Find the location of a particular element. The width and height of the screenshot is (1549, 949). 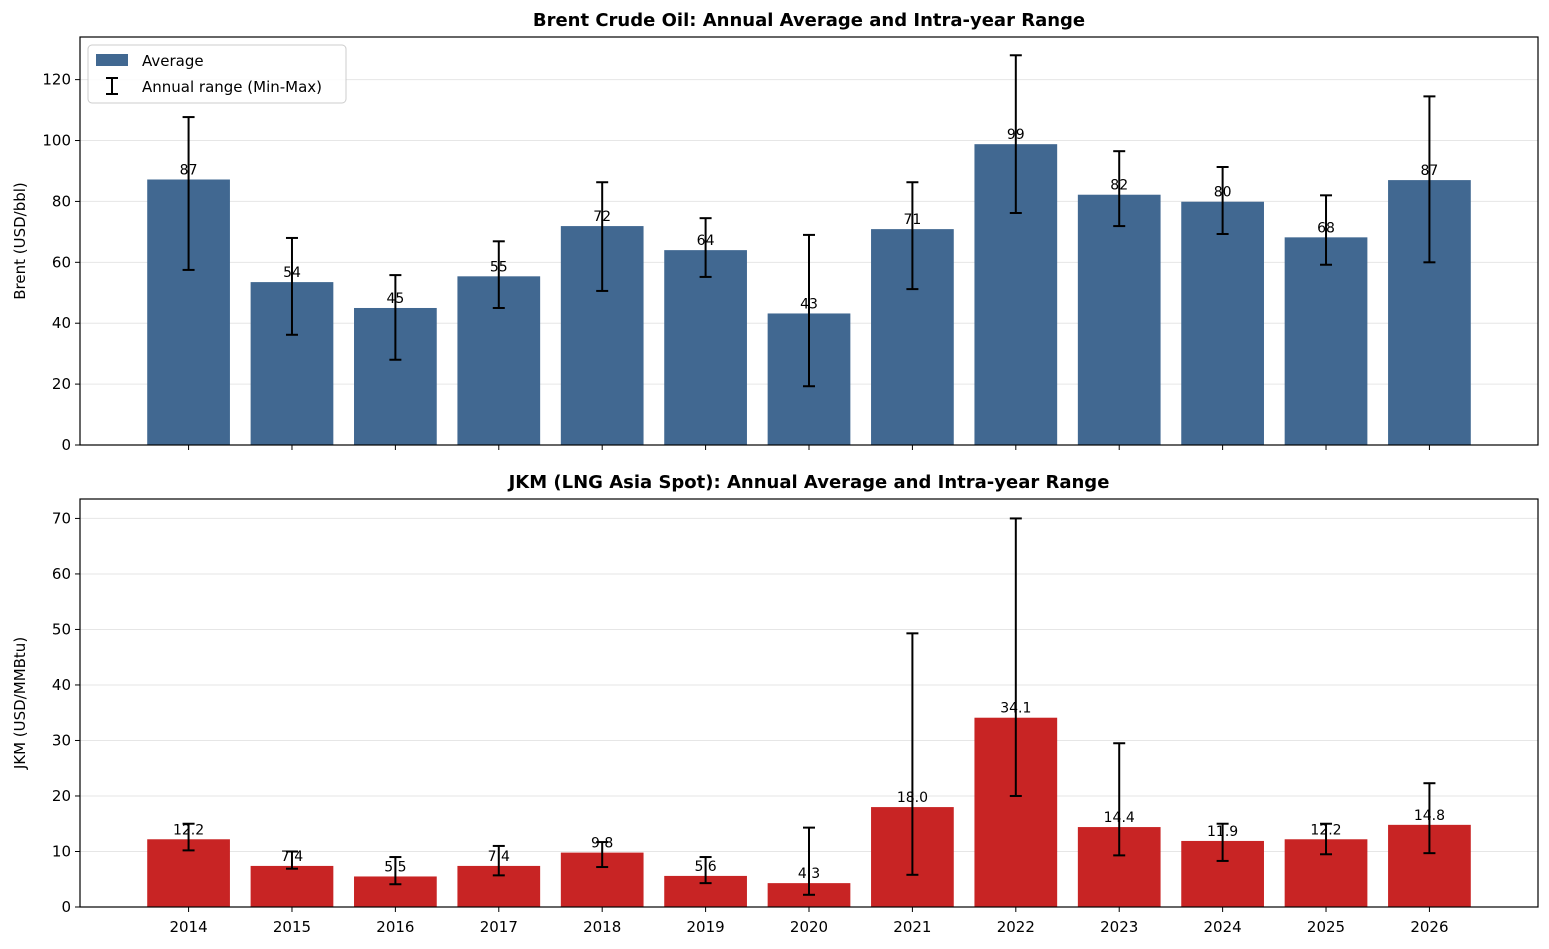

y-tick-label: 50 is located at coordinates (61, 629).